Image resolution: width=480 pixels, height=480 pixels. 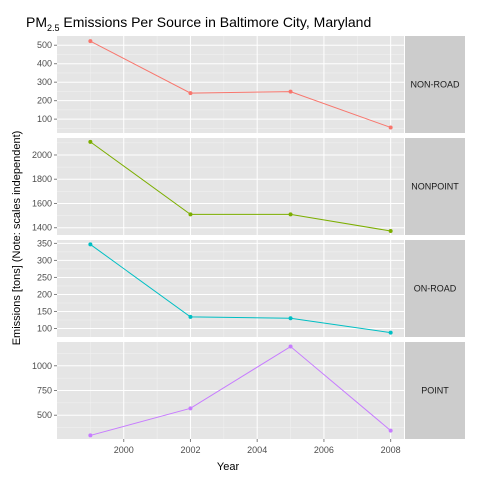 I want to click on data-point-on-road-2005, so click(x=291, y=318).